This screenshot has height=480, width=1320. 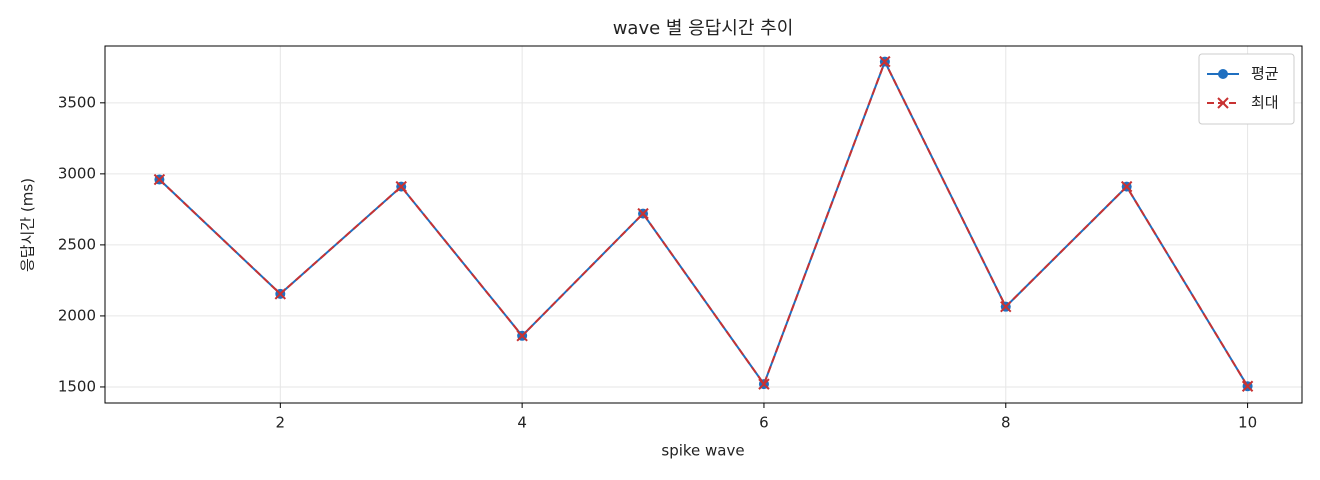 I want to click on y-axis-label: 응답시간 (ms), so click(x=28, y=225).